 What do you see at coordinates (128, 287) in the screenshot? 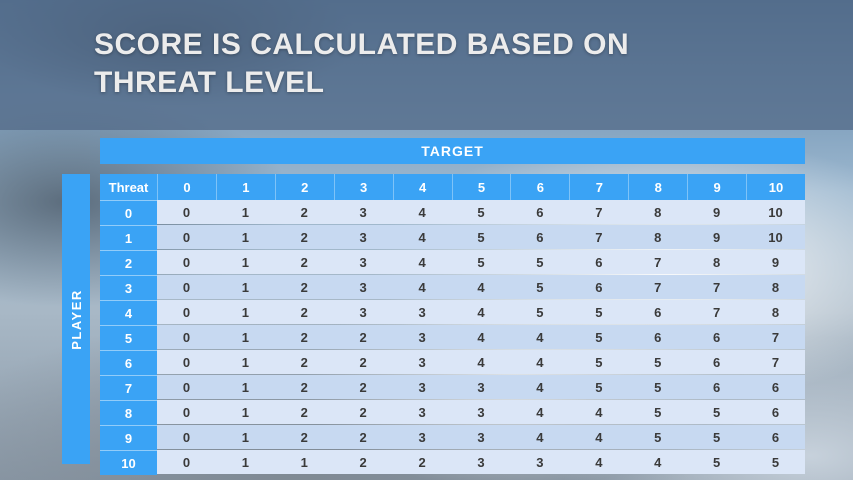
I see `threat-row-header: 3` at bounding box center [128, 287].